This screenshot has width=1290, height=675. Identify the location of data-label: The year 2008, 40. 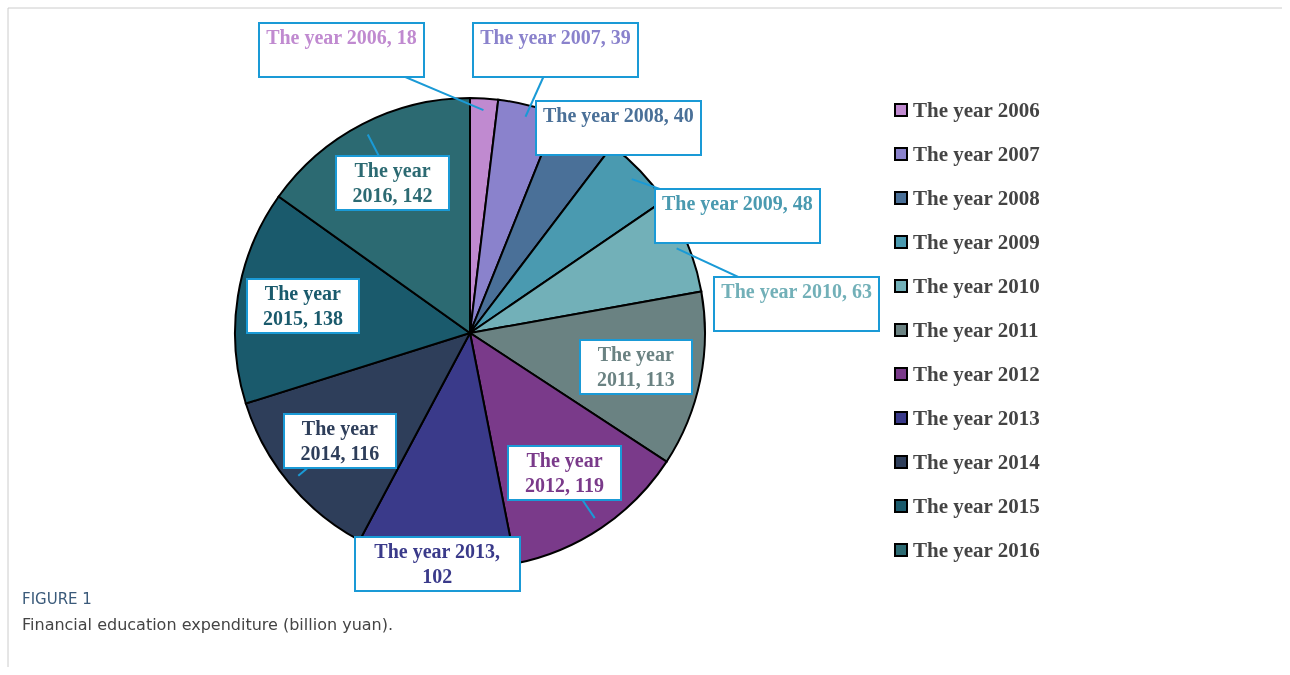
(618, 128).